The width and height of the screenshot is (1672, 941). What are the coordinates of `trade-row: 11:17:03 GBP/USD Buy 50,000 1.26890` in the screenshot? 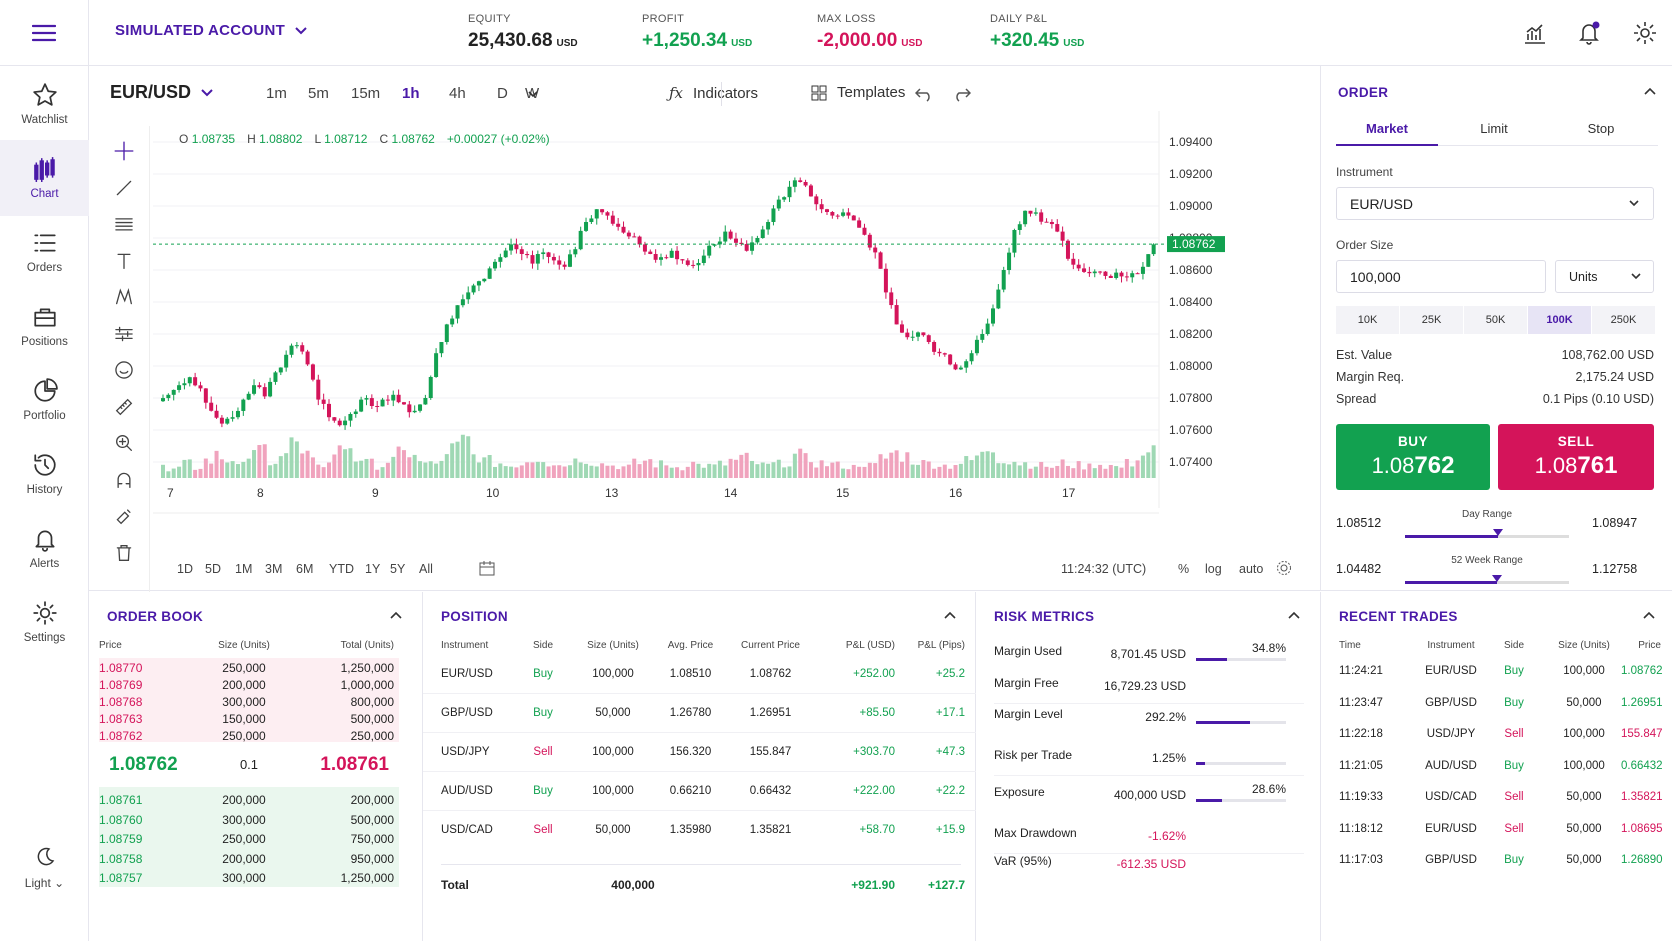 It's located at (1496, 860).